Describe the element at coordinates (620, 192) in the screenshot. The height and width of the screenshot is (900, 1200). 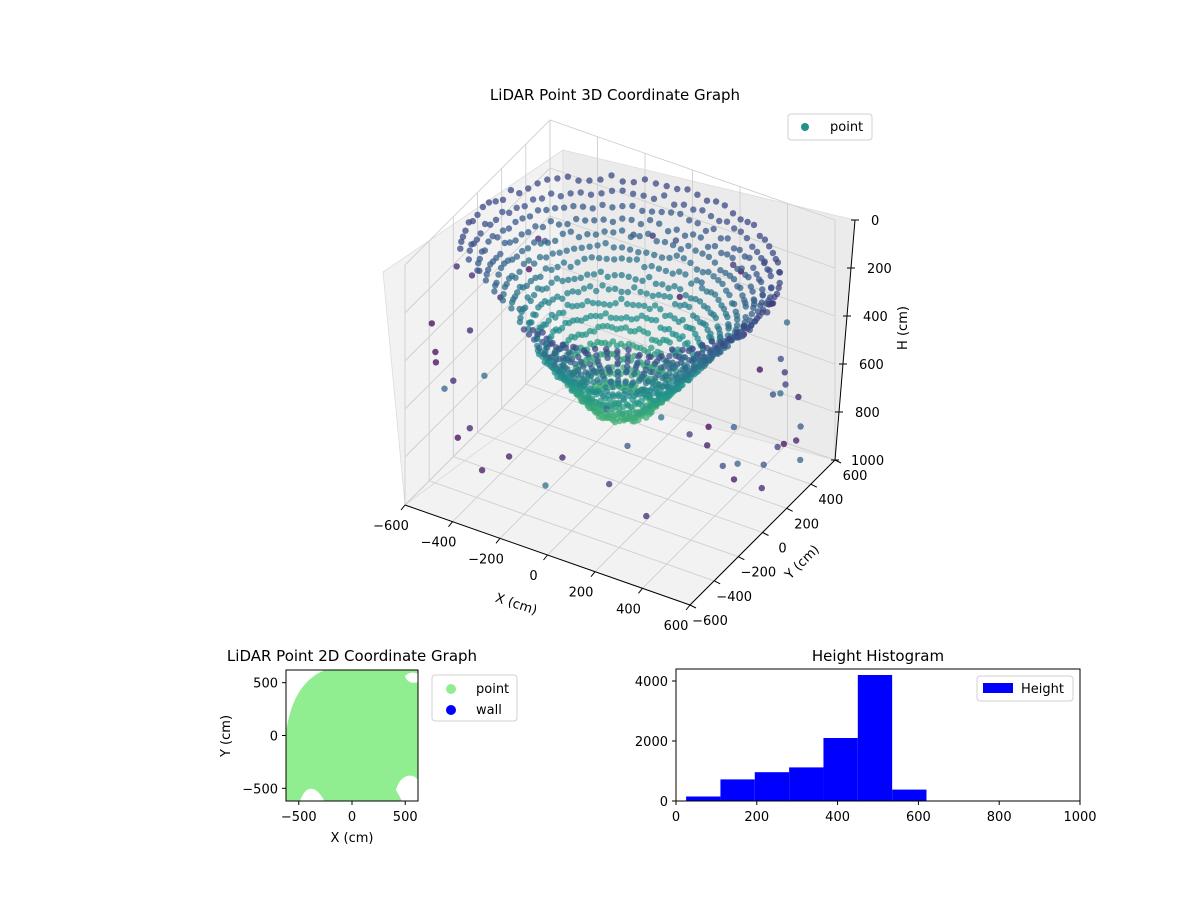
I see `grid-line` at that location.